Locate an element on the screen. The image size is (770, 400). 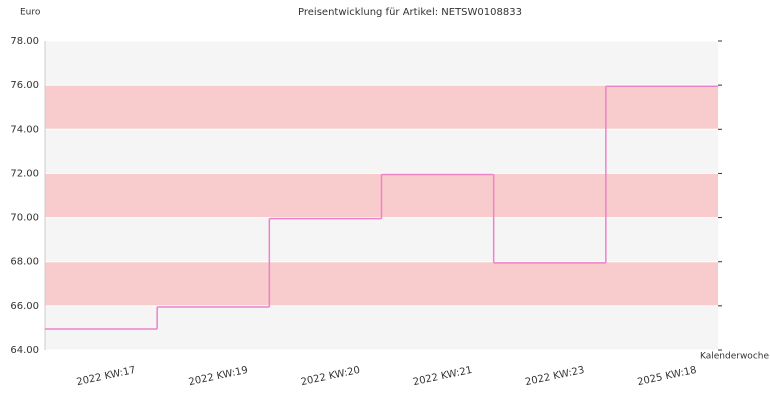
y-tick-label: 74.00 is located at coordinates (24, 129).